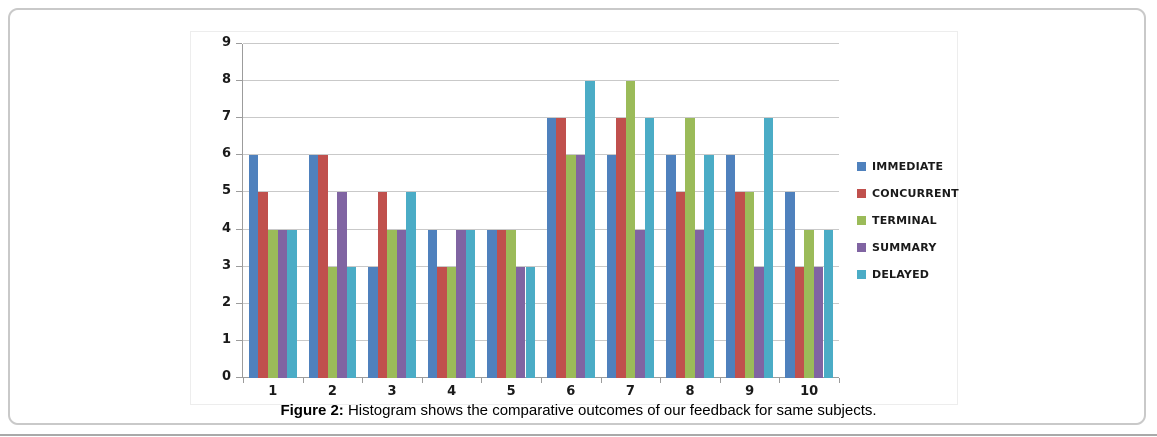 The image size is (1157, 437). What do you see at coordinates (452, 391) in the screenshot?
I see `x-axis-label-4: 4` at bounding box center [452, 391].